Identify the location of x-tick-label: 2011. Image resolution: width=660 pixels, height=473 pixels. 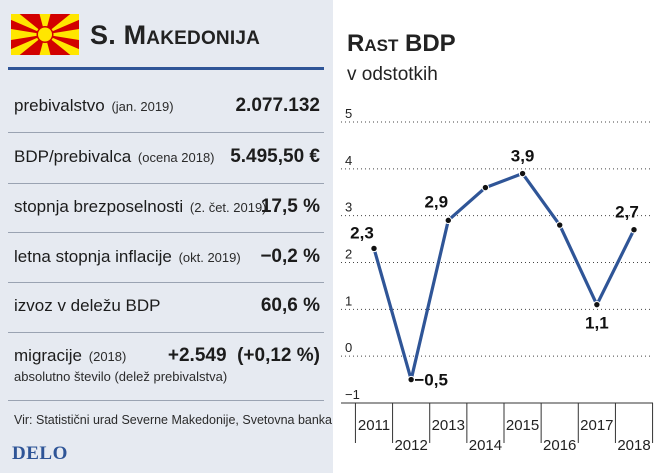
(374, 425).